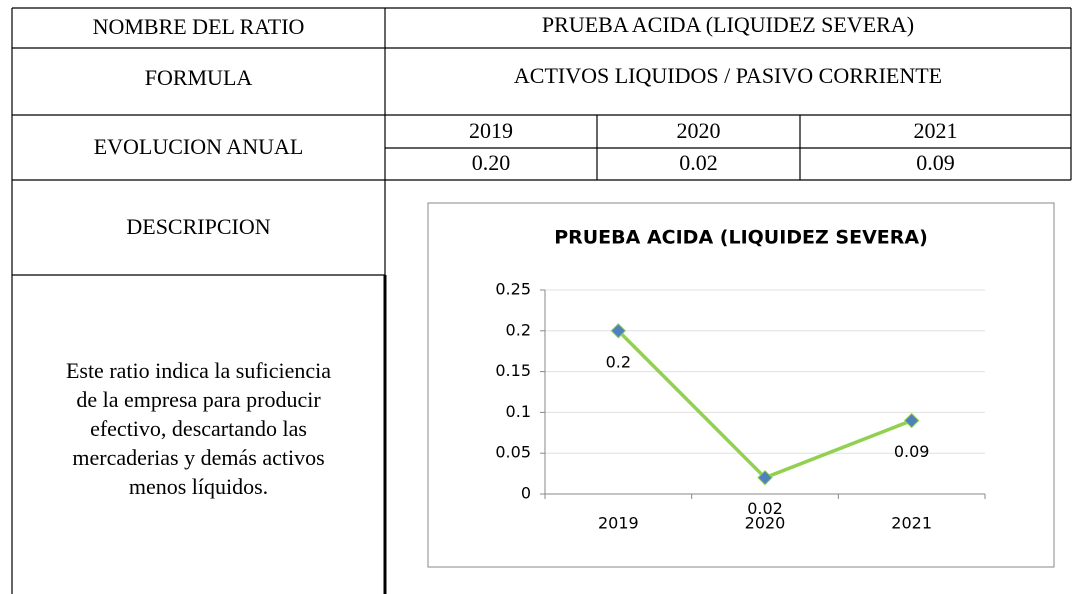 This screenshot has width=1091, height=594. What do you see at coordinates (198, 77) in the screenshot?
I see `formula-label: FORMULA` at bounding box center [198, 77].